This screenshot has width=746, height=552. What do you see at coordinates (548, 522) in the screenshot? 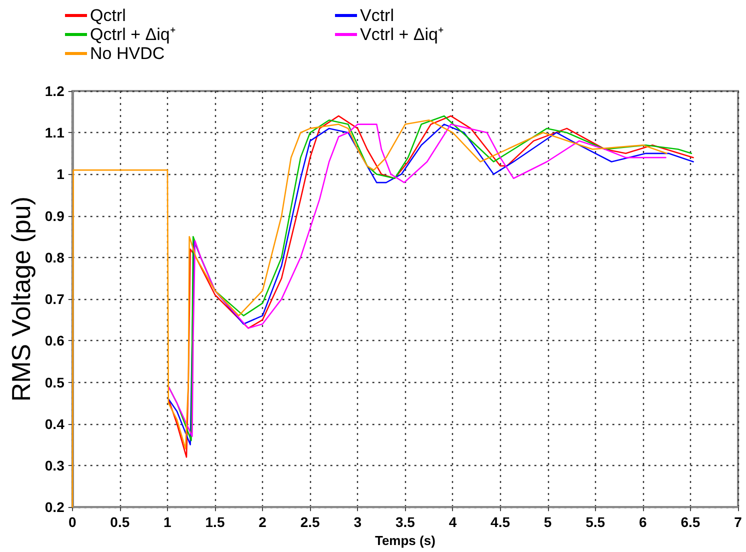
I see `x-tick-label: 5` at bounding box center [548, 522].